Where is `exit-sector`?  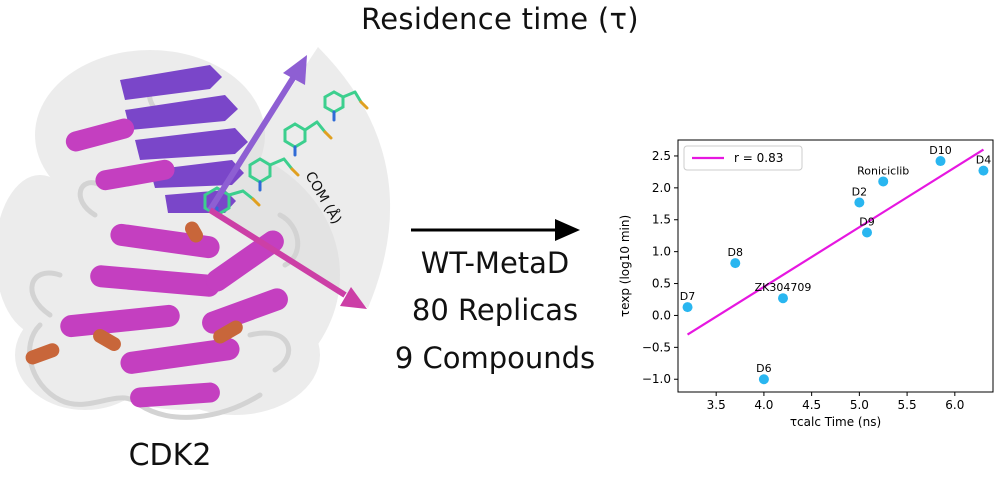 exit-sector is located at coordinates (300, 177).